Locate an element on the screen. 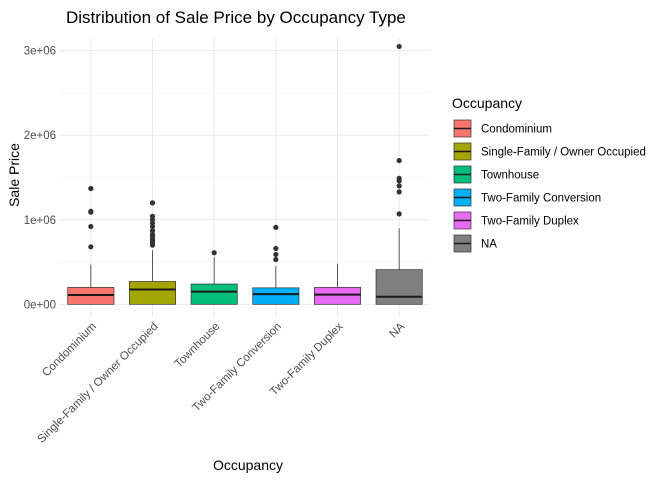  legend-item: Two-Family Duplex is located at coordinates (516, 220).